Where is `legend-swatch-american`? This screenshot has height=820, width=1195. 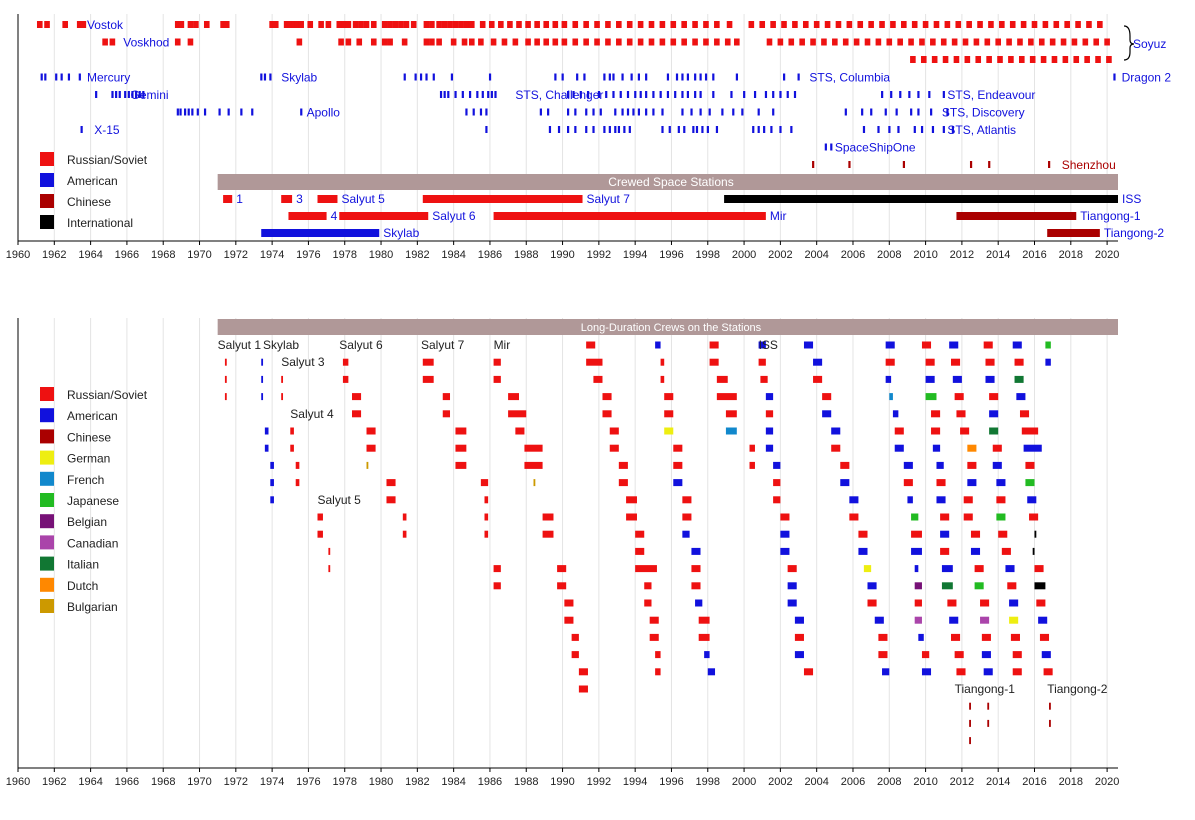 legend-swatch-american is located at coordinates (47, 180).